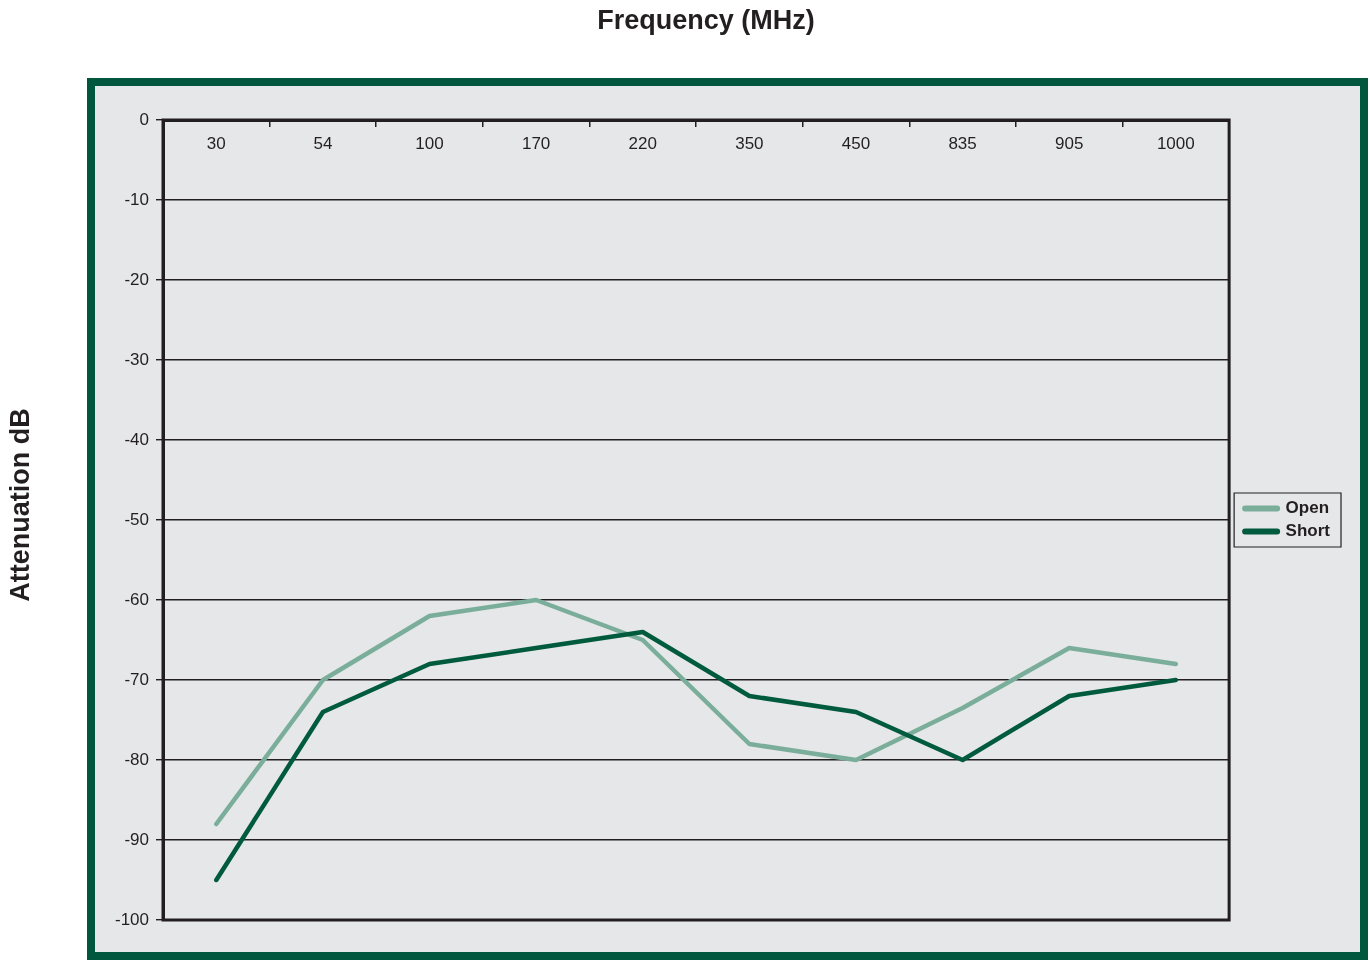 The width and height of the screenshot is (1370, 960). I want to click on y-tick-label: -20, so click(136, 279).